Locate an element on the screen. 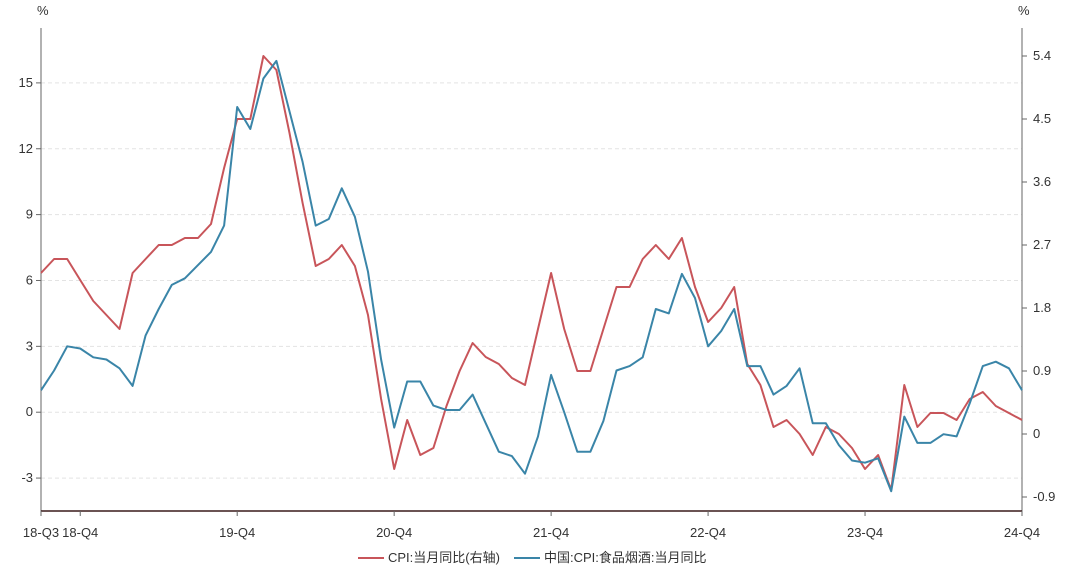 The image size is (1080, 567). right-tick-label: 3.6 is located at coordinates (1042, 181).